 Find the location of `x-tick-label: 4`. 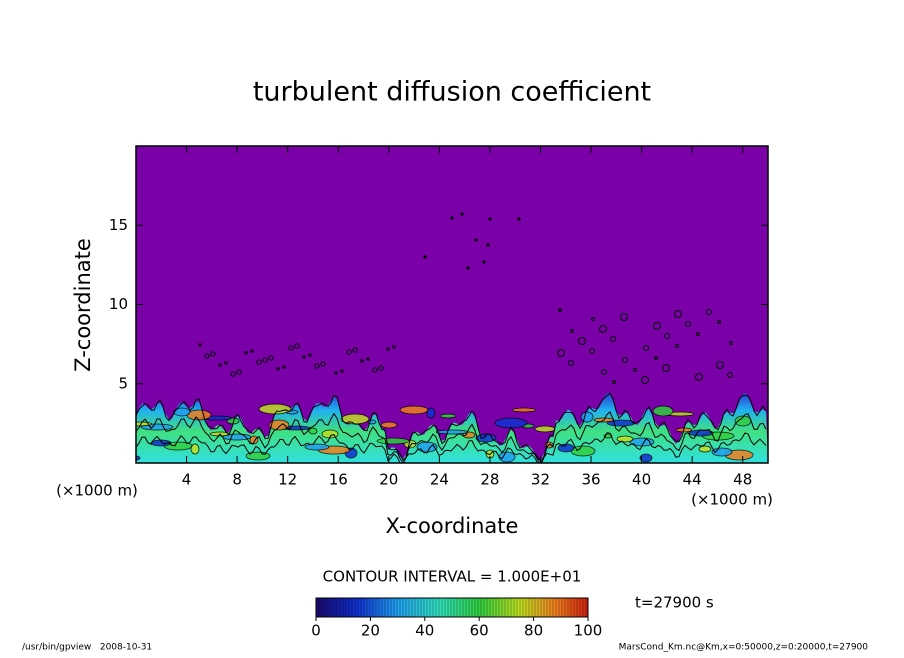

x-tick-label: 4 is located at coordinates (187, 480).